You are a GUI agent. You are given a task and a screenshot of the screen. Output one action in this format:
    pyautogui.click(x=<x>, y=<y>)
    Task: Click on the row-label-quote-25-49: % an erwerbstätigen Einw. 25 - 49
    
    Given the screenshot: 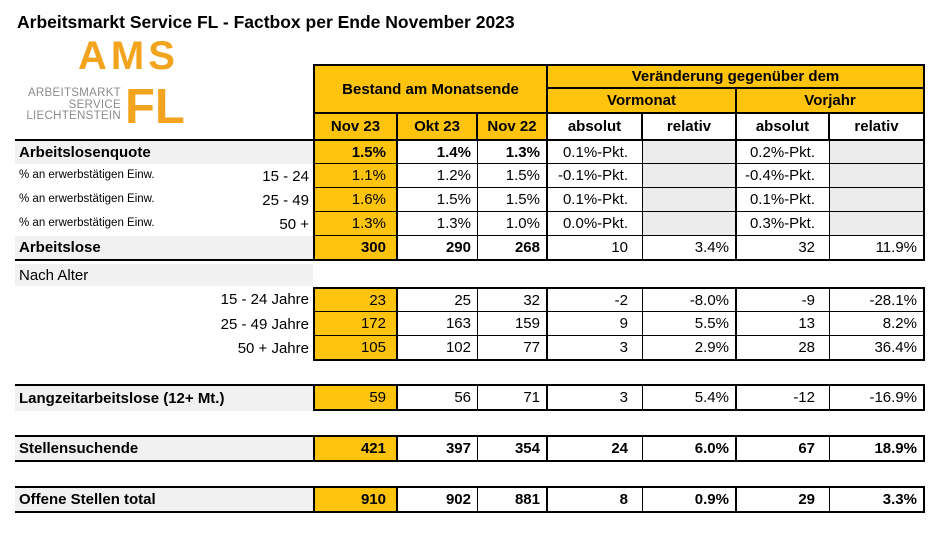 What is the action you would take?
    pyautogui.click(x=164, y=200)
    